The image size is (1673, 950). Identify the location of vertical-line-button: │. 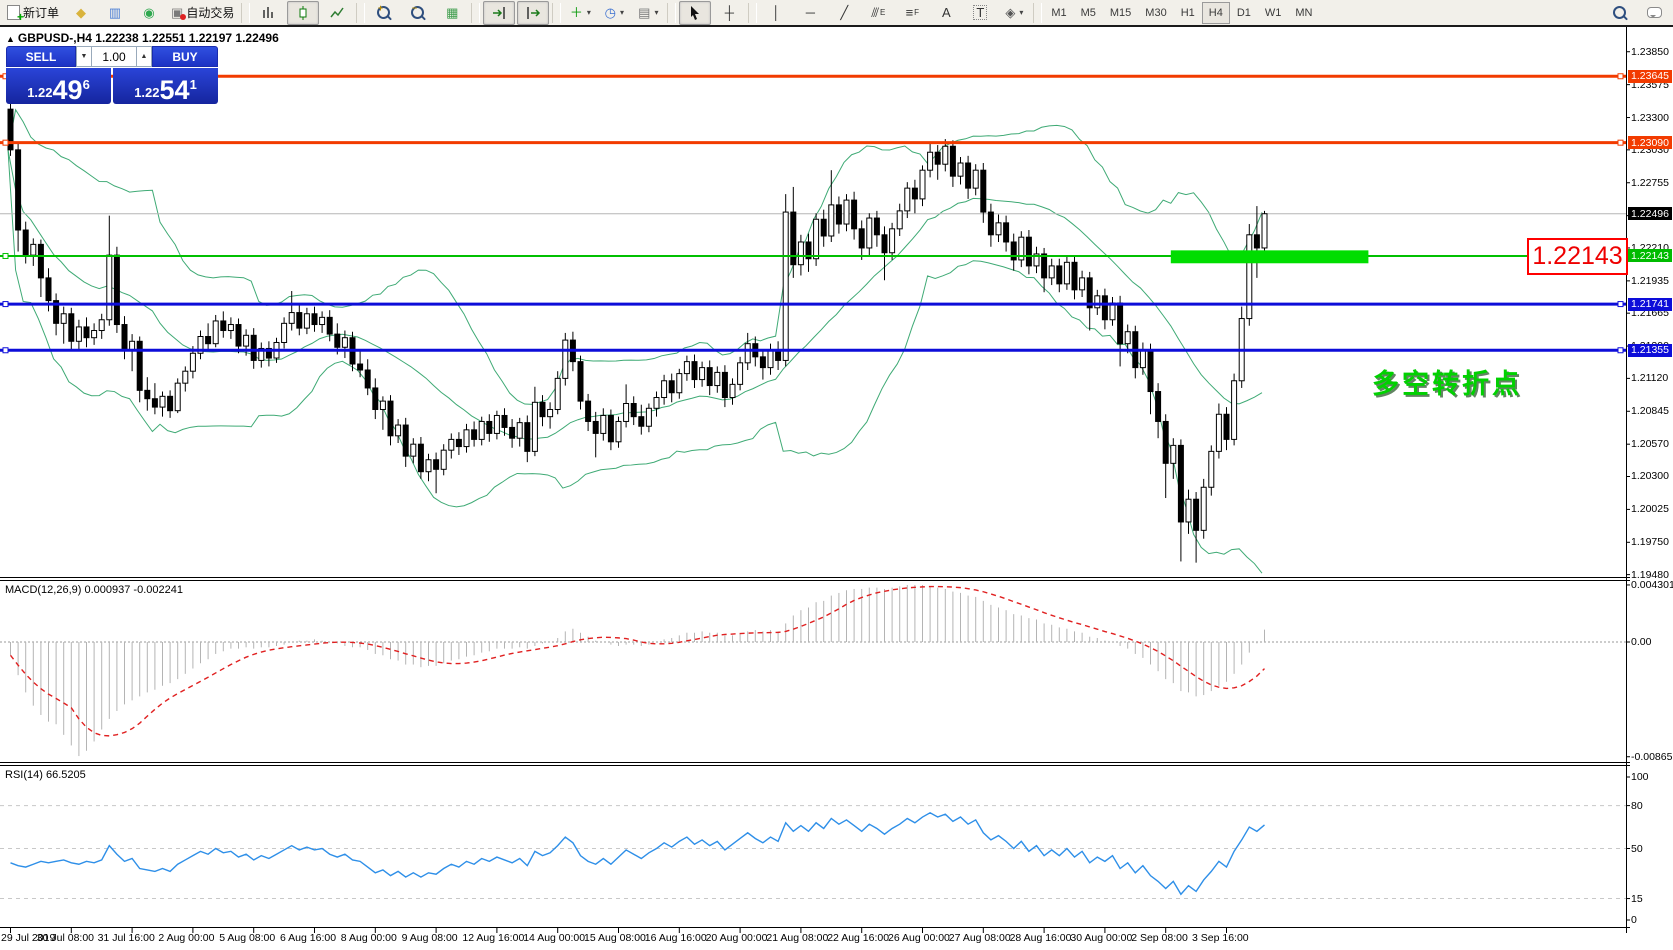
(776, 13).